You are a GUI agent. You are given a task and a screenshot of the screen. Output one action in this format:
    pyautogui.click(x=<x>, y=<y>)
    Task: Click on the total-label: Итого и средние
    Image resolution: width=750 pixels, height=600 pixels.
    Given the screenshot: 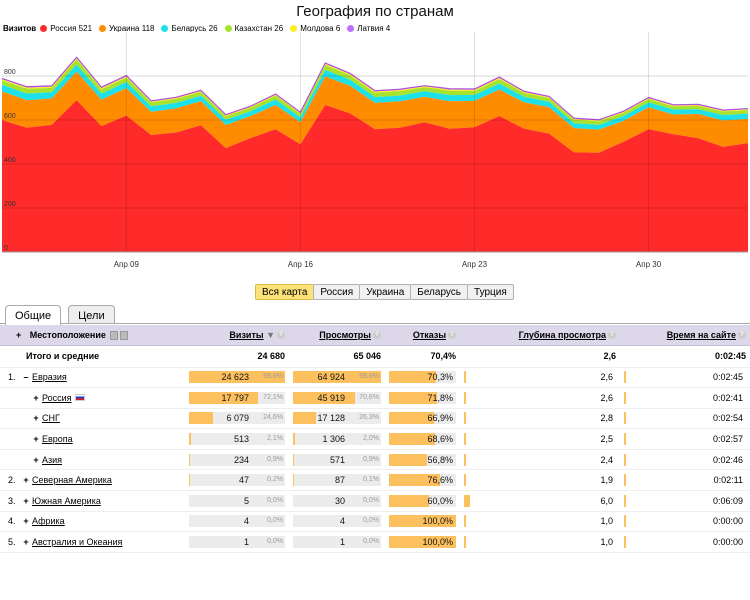 What is the action you would take?
    pyautogui.click(x=63, y=356)
    